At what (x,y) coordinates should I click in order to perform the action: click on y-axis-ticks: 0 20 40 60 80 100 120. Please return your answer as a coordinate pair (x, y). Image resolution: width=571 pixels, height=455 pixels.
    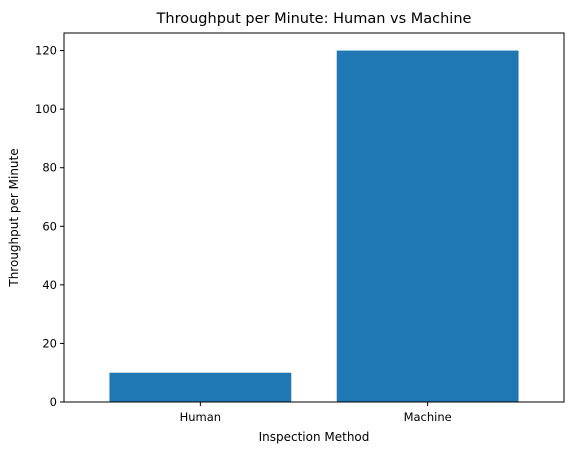
    Looking at the image, I should click on (49, 226).